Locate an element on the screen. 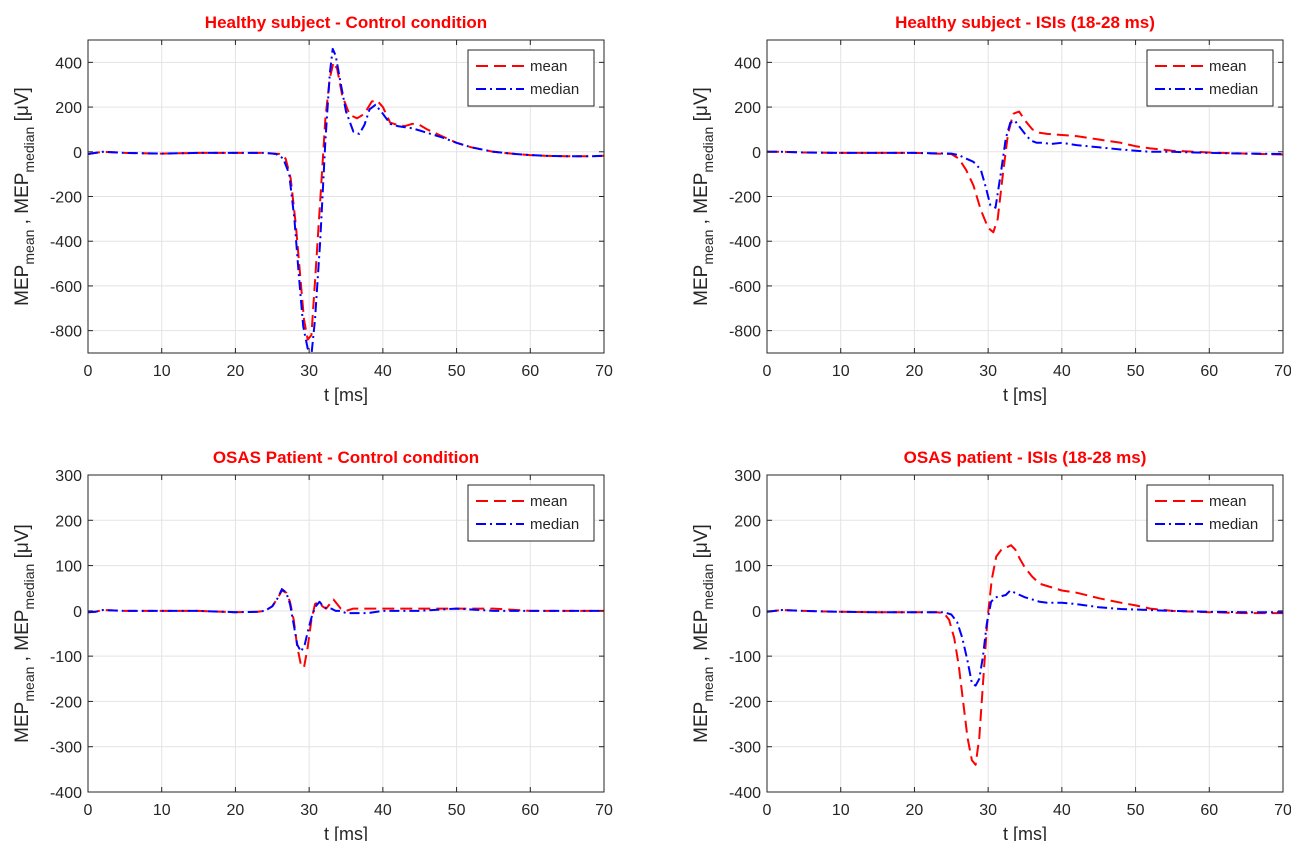 This screenshot has width=1291, height=841. chart-title: Healthy subject - ISIs (18-28 ms) is located at coordinates (1025, 22).